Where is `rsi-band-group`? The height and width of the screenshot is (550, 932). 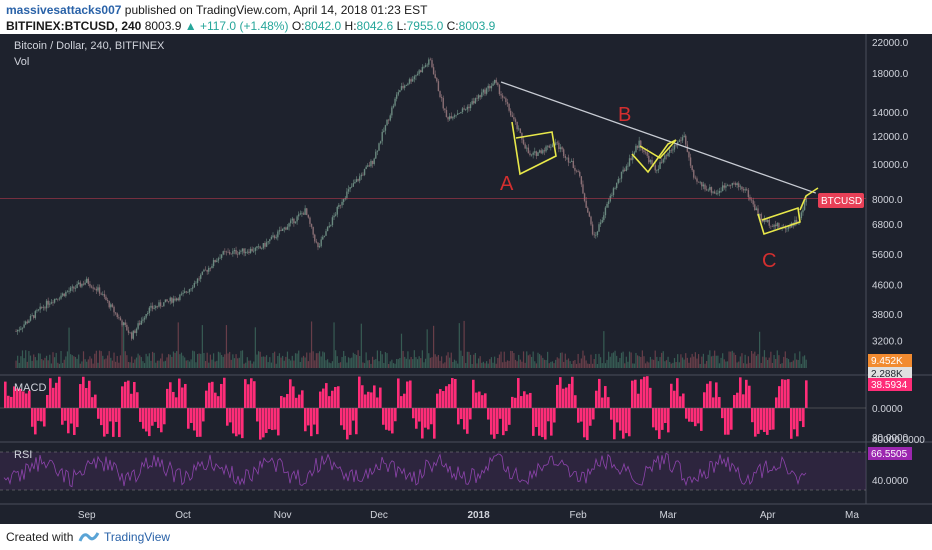
rsi-band-group is located at coordinates (433, 471).